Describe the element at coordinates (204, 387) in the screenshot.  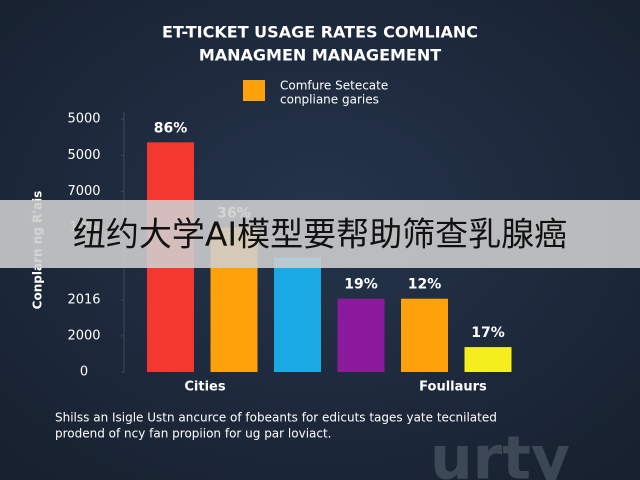
I see `x-label: Cities` at that location.